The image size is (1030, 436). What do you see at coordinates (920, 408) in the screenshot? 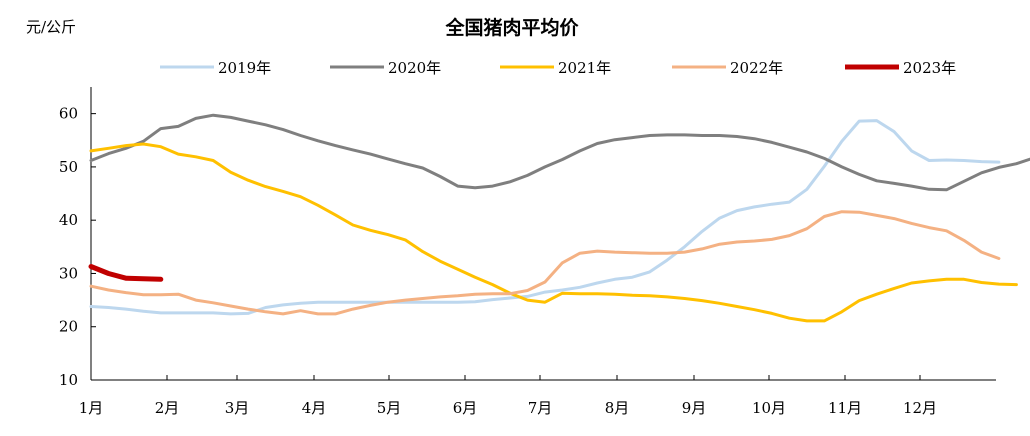
I see `x-tick-label: 12月` at bounding box center [920, 408].